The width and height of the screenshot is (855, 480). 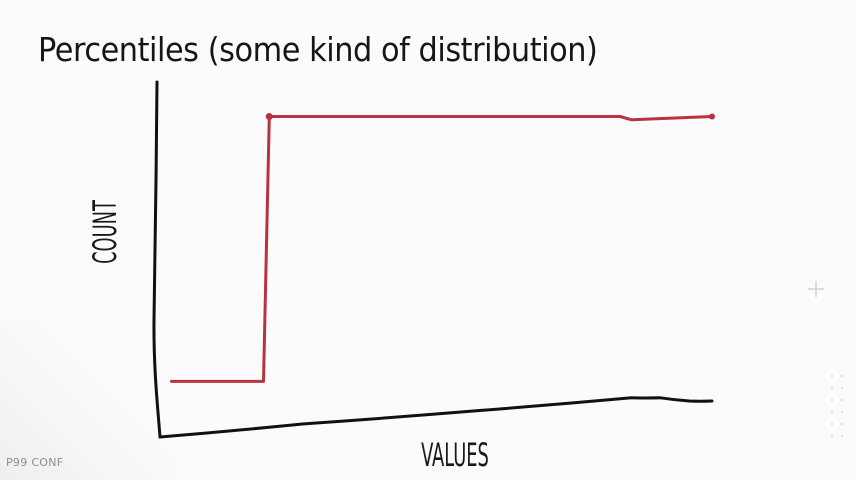 I want to click on x-axis-line, so click(x=436, y=417).